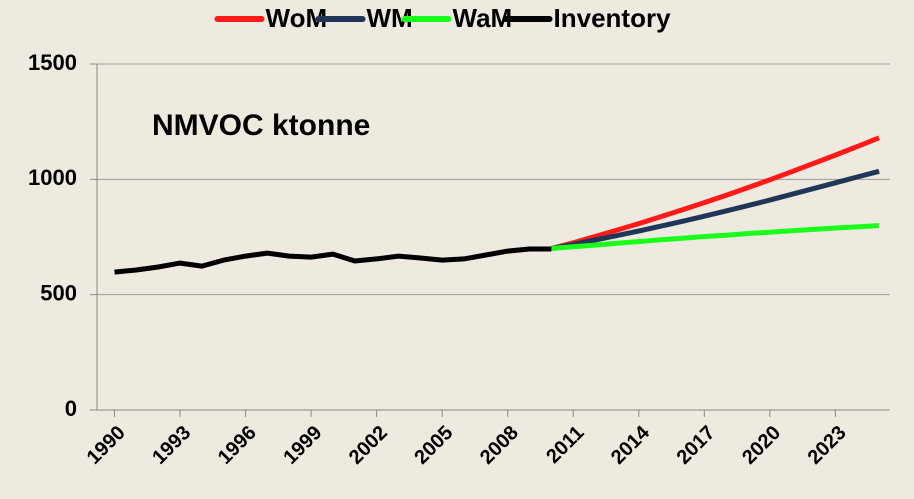 The height and width of the screenshot is (499, 914). I want to click on y-tick-label: 500, so click(58, 292).